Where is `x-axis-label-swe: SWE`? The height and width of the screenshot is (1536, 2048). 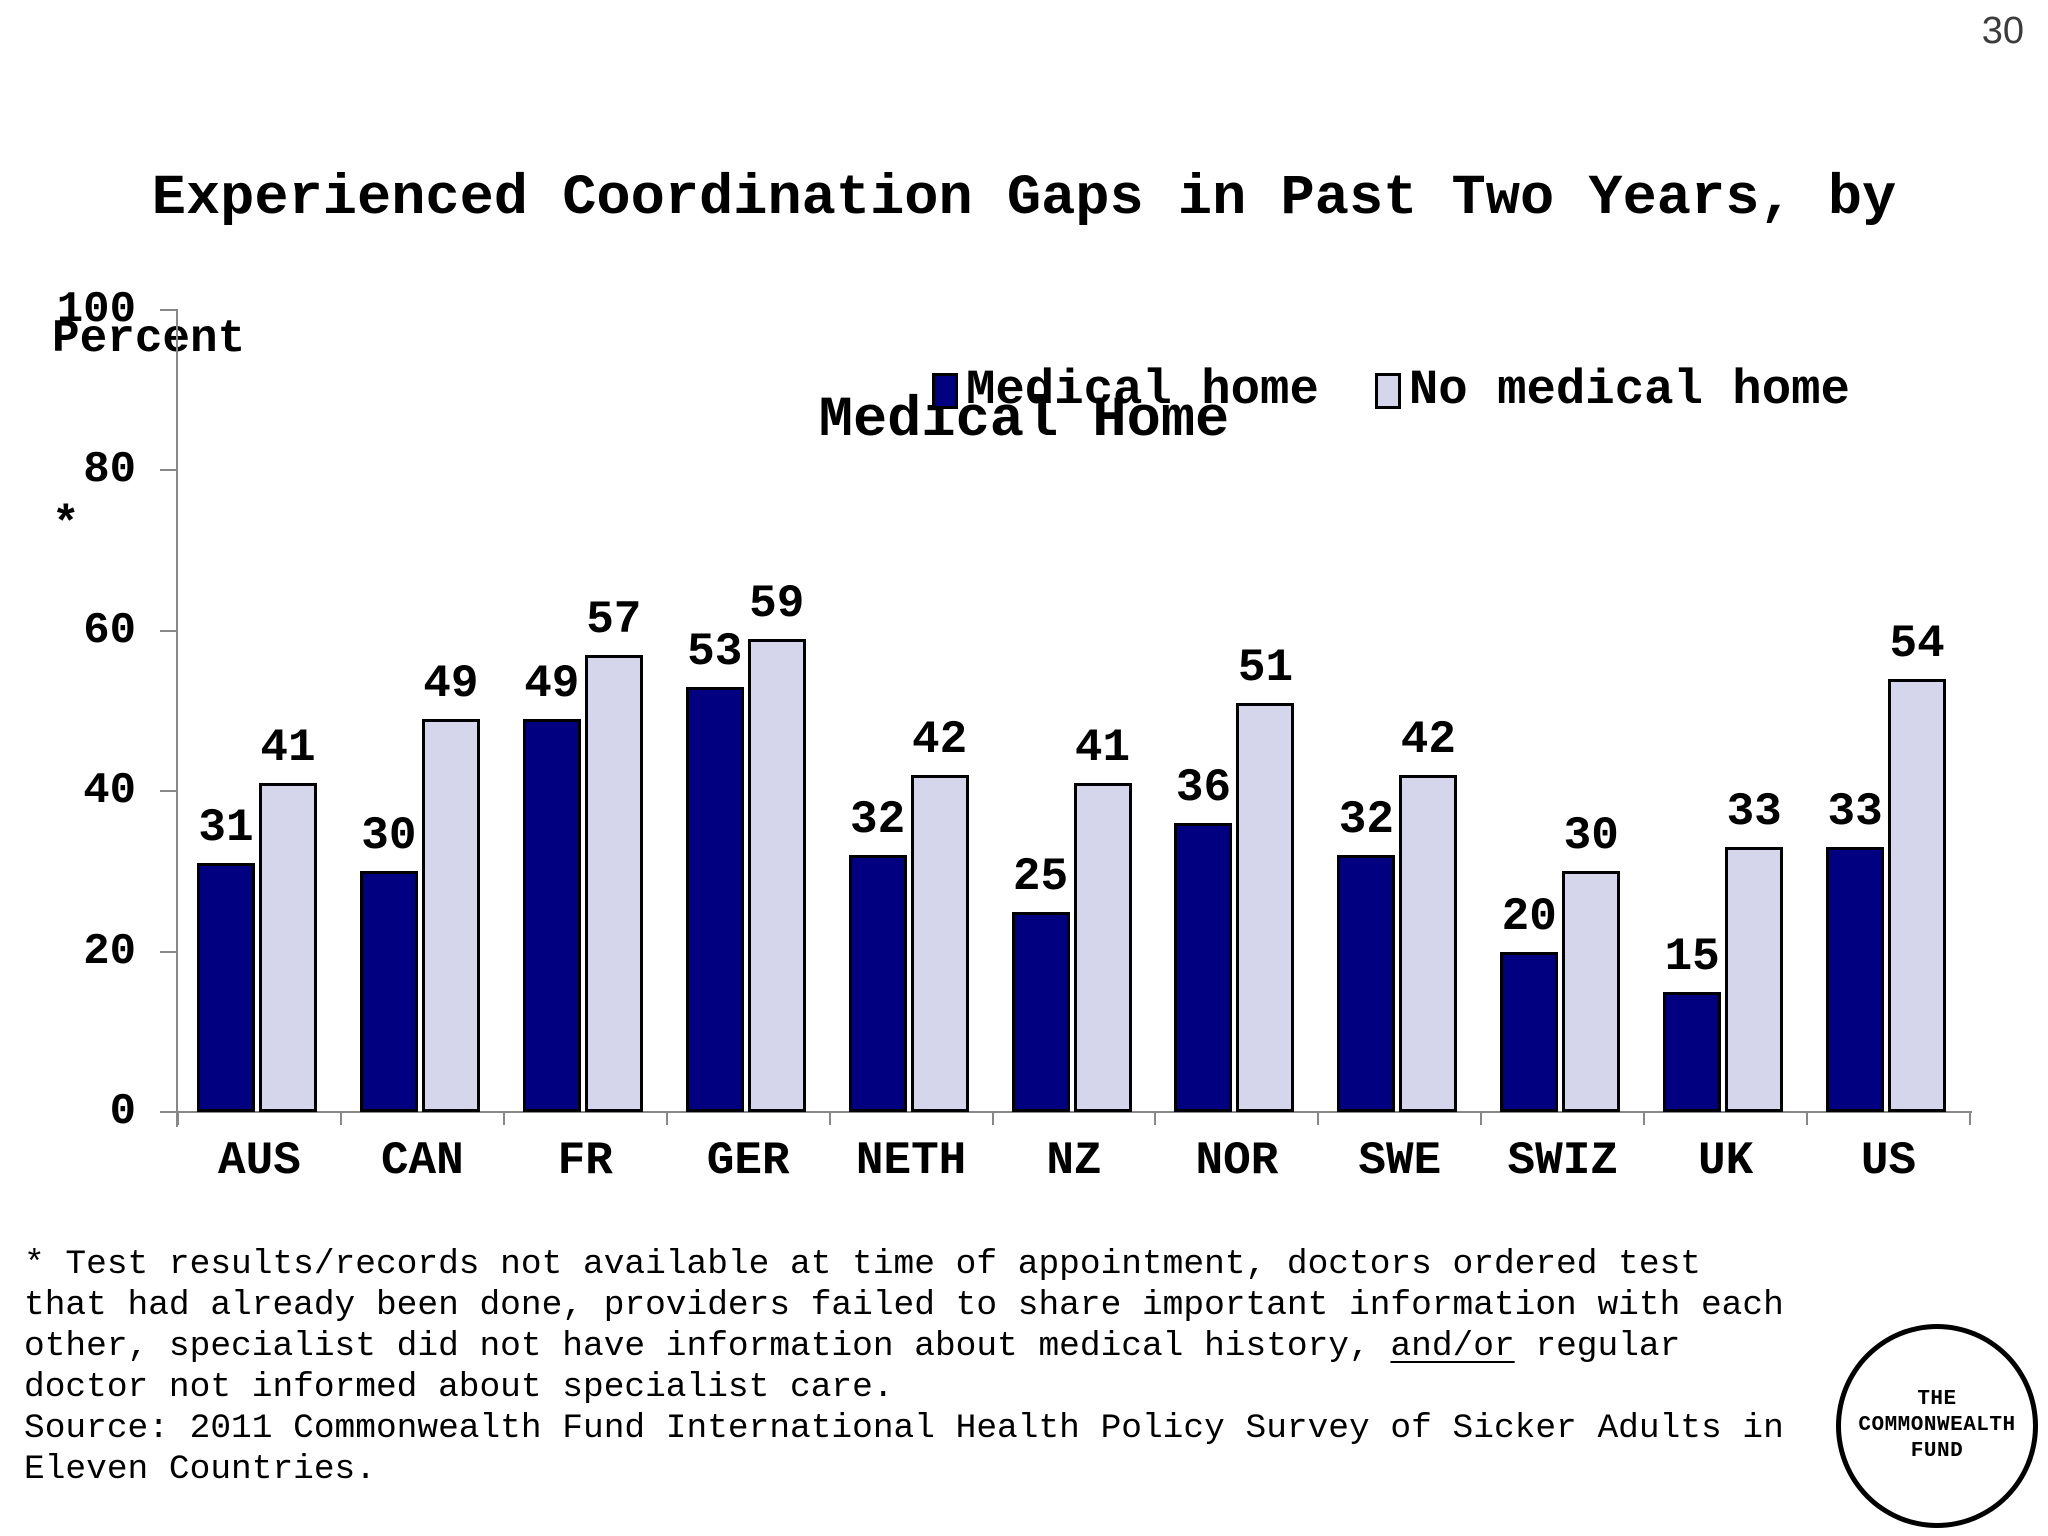
x-axis-label-swe: SWE is located at coordinates (1400, 1161).